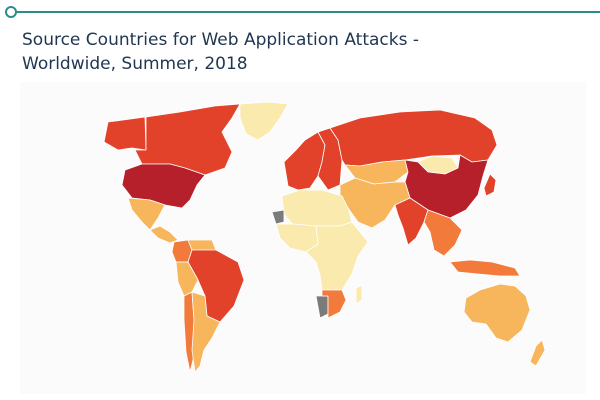  Describe the element at coordinates (334, 304) in the screenshot. I see `region-south-africa` at that location.